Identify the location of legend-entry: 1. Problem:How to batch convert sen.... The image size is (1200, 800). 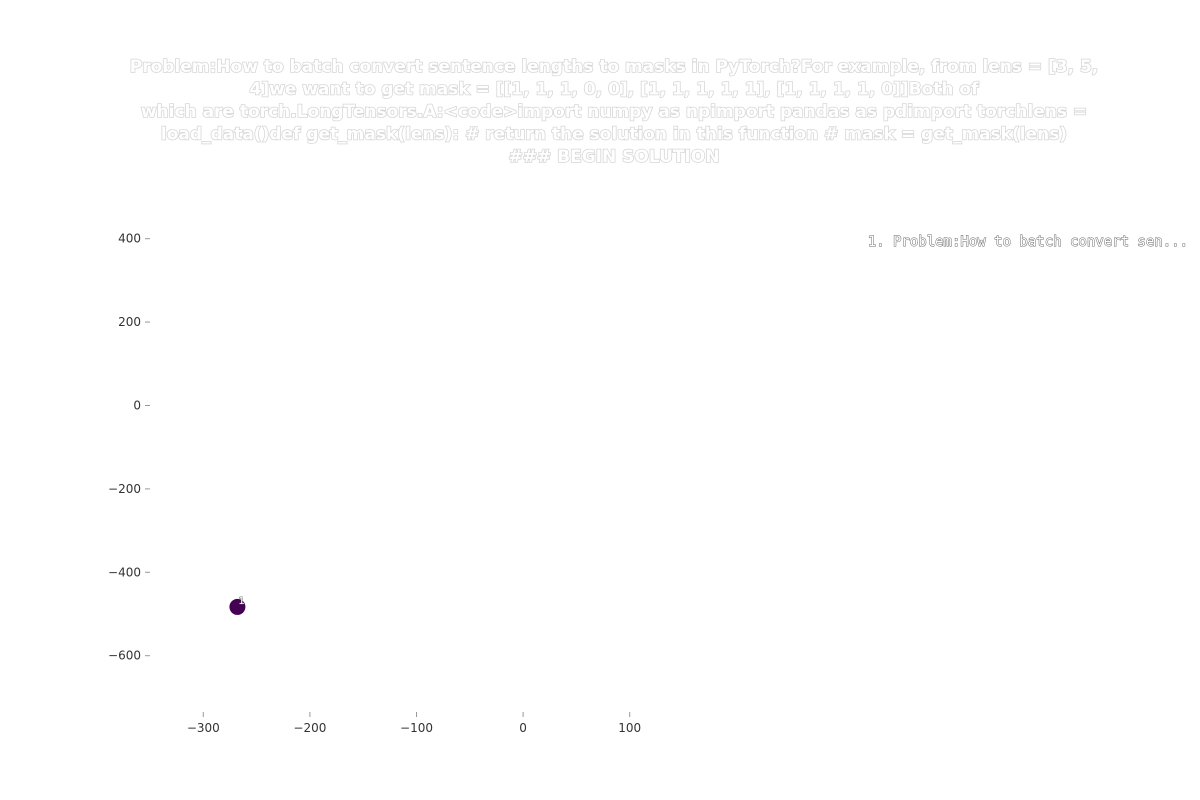
(1027, 242).